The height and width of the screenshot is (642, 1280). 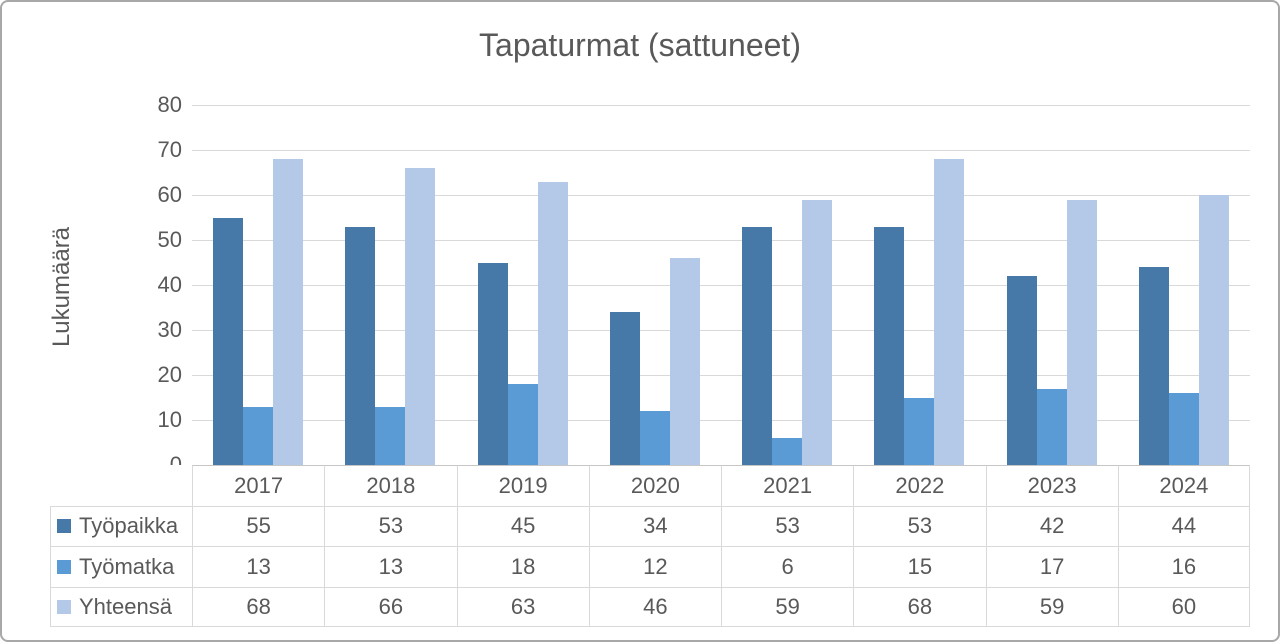 I want to click on legend-row-label-yhteensä: Yhteensä, so click(x=121, y=606).